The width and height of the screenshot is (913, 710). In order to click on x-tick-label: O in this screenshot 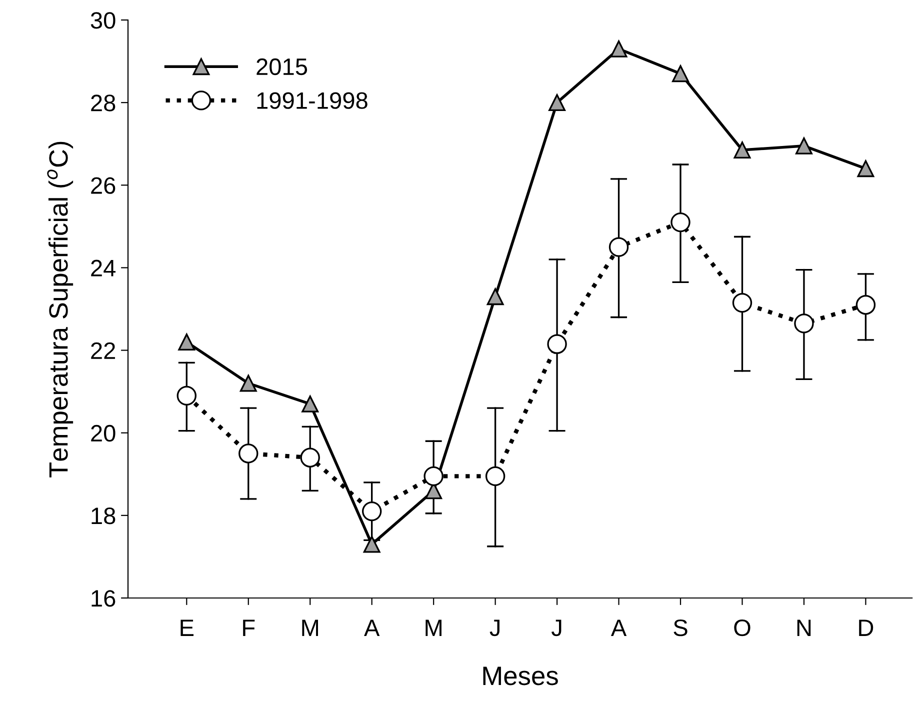, I will do `click(742, 627)`.